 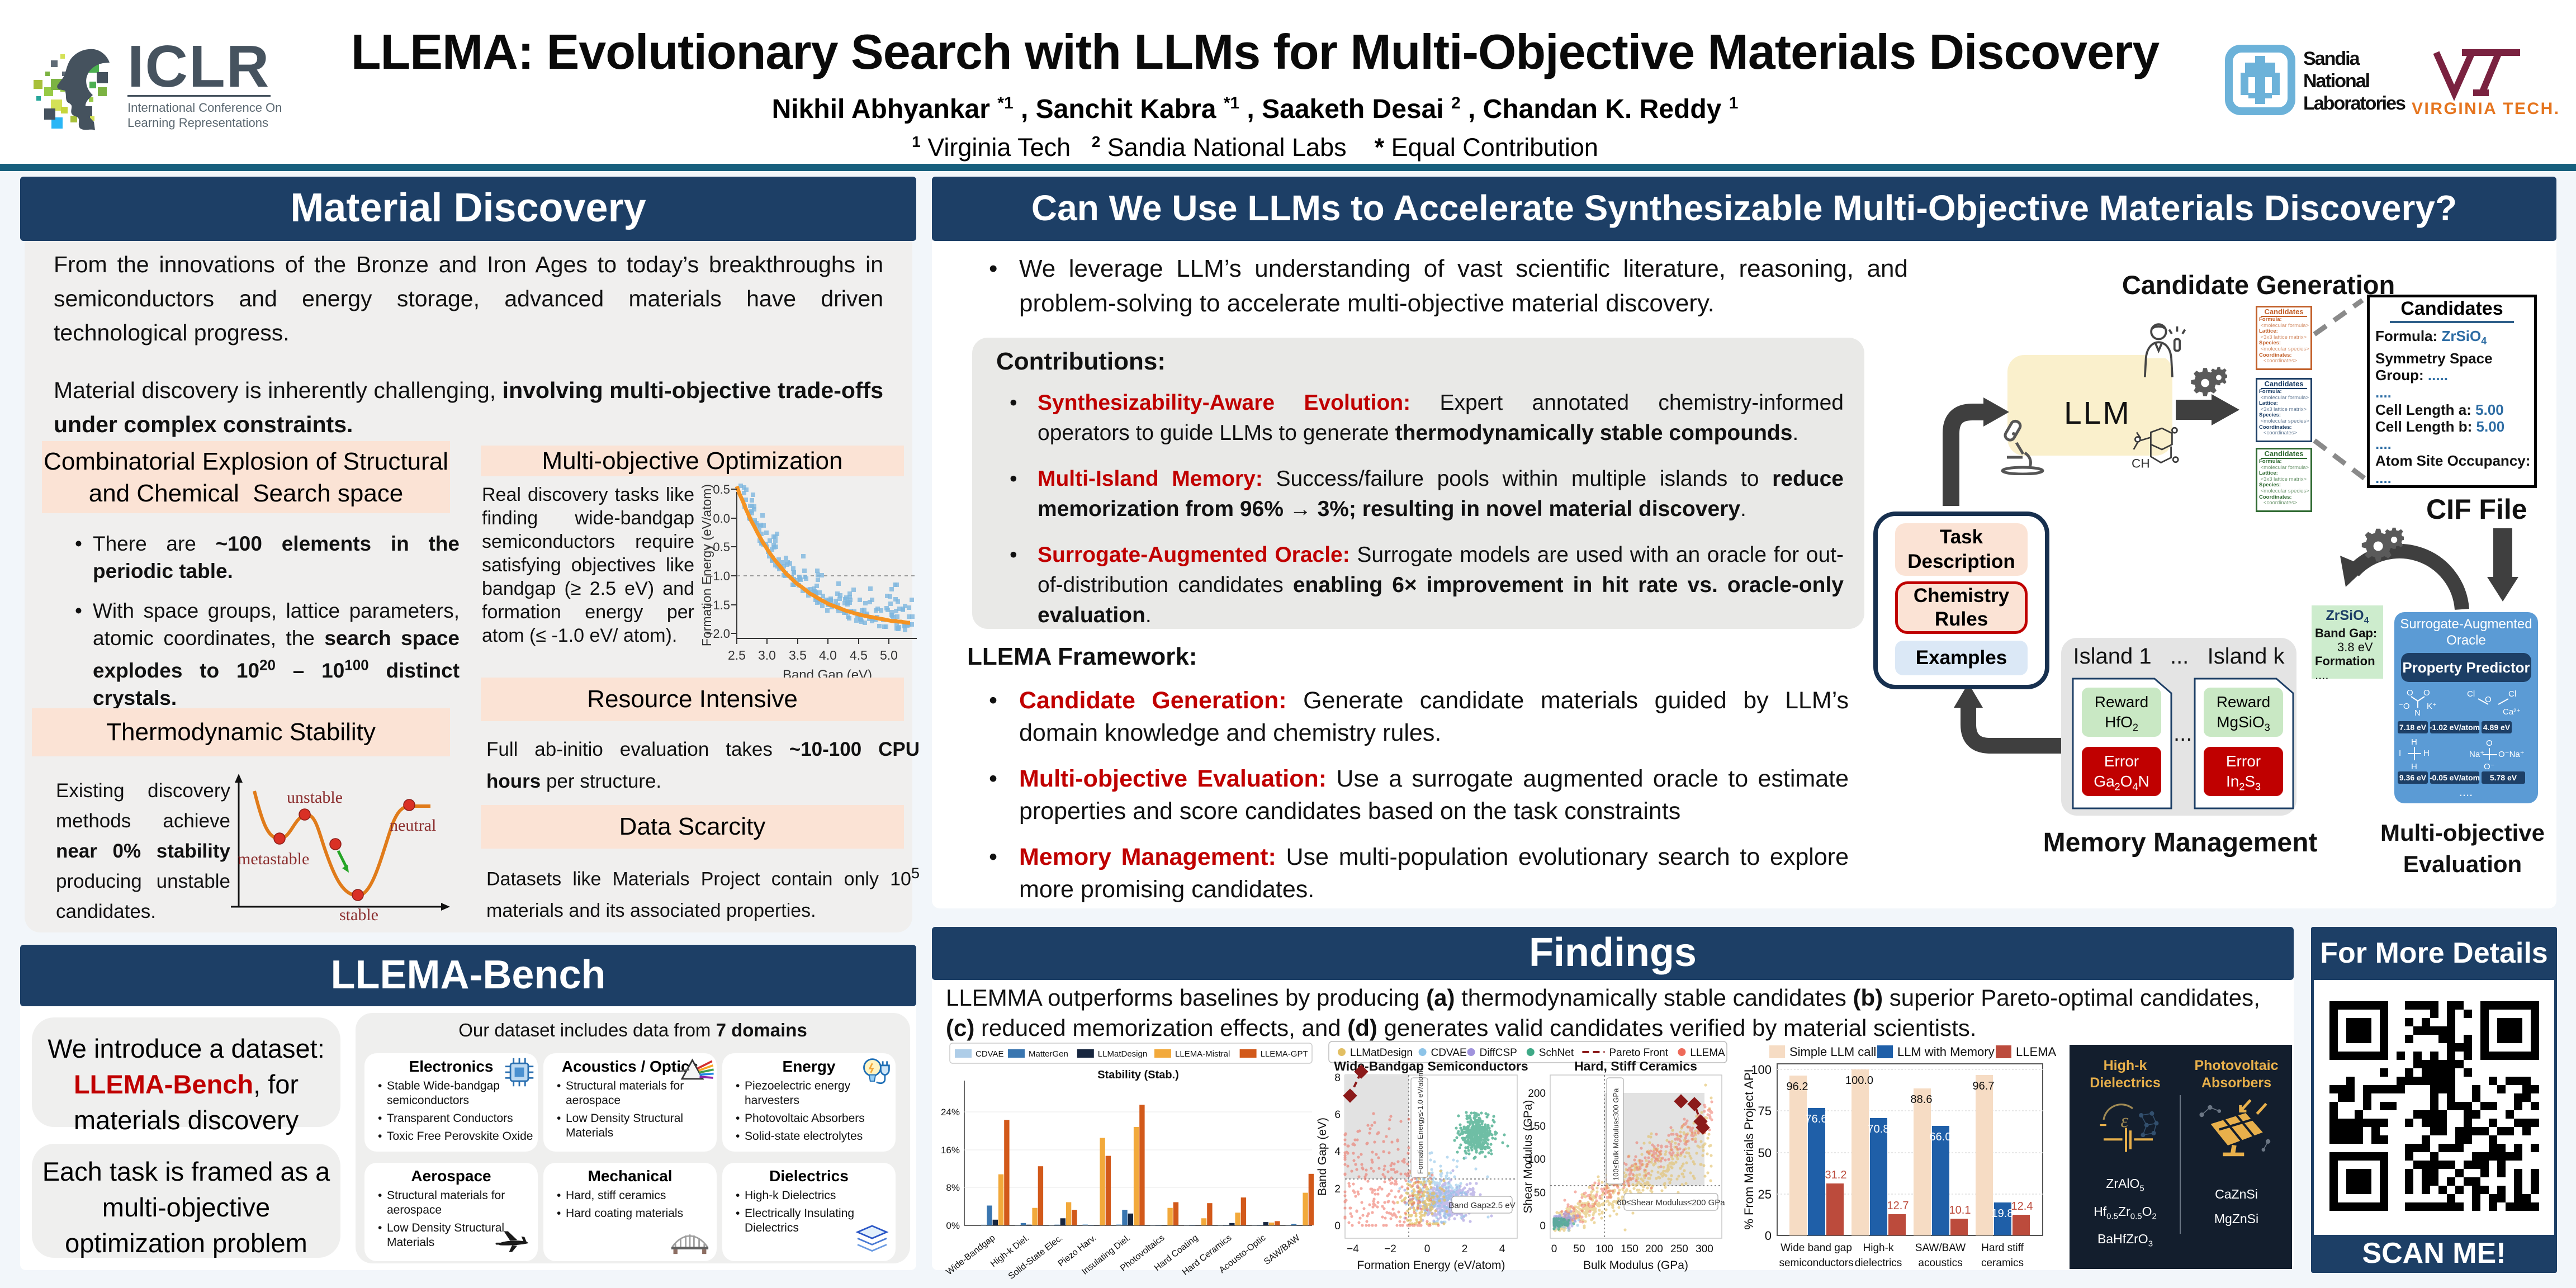 I want to click on svg-text: 300, so click(x=1704, y=1249).